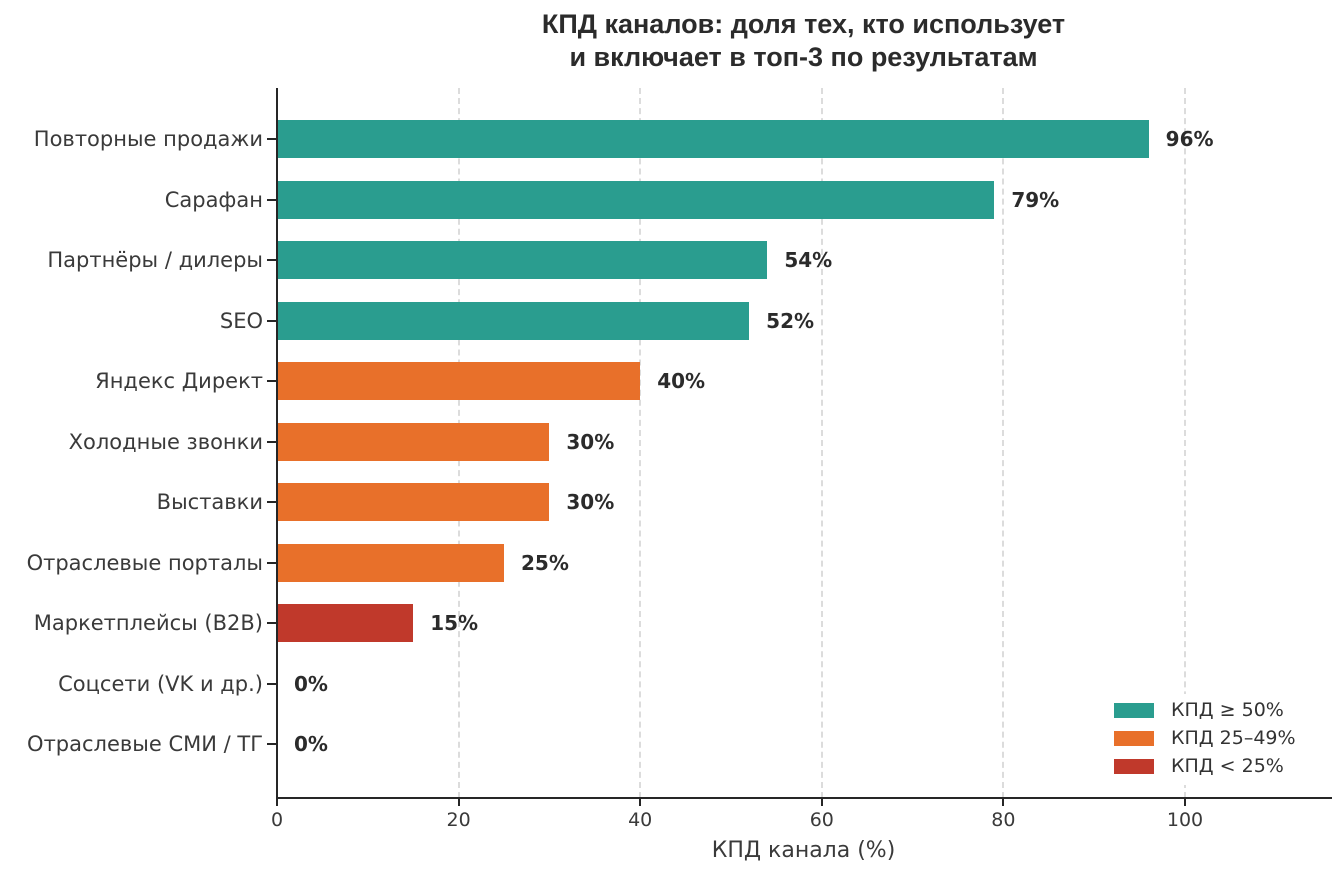 This screenshot has height=879, width=1335. What do you see at coordinates (1227, 710) in the screenshot?
I see `legend-label: КПД ≥ 50%` at bounding box center [1227, 710].